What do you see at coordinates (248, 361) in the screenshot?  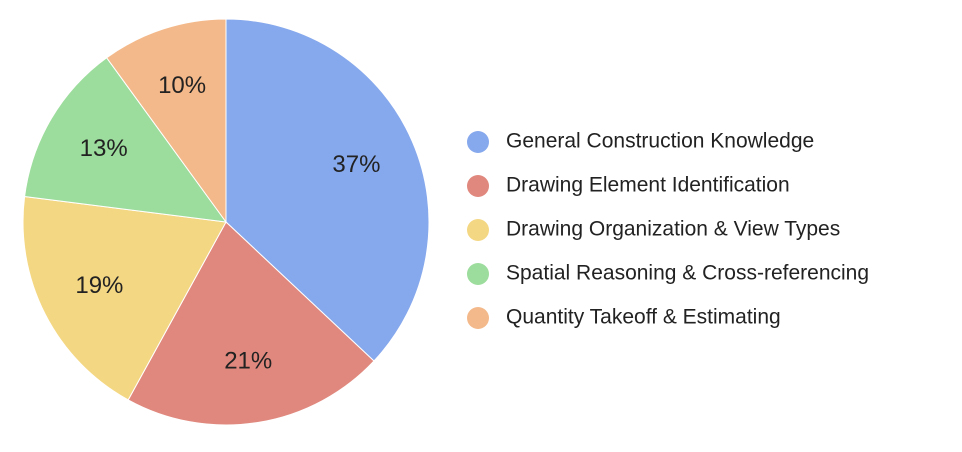 I see `value-label: 21%` at bounding box center [248, 361].